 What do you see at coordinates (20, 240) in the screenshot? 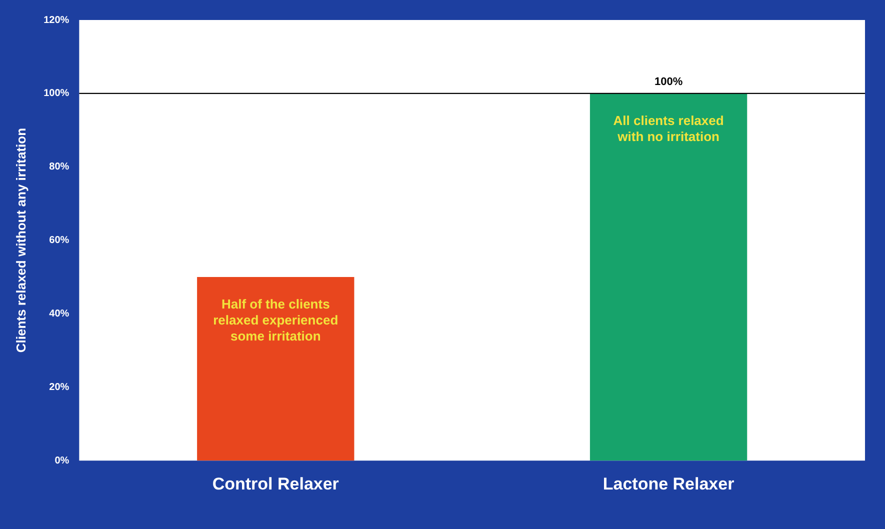
I see `y-axis-title: Clients relaxed without any irritation` at bounding box center [20, 240].